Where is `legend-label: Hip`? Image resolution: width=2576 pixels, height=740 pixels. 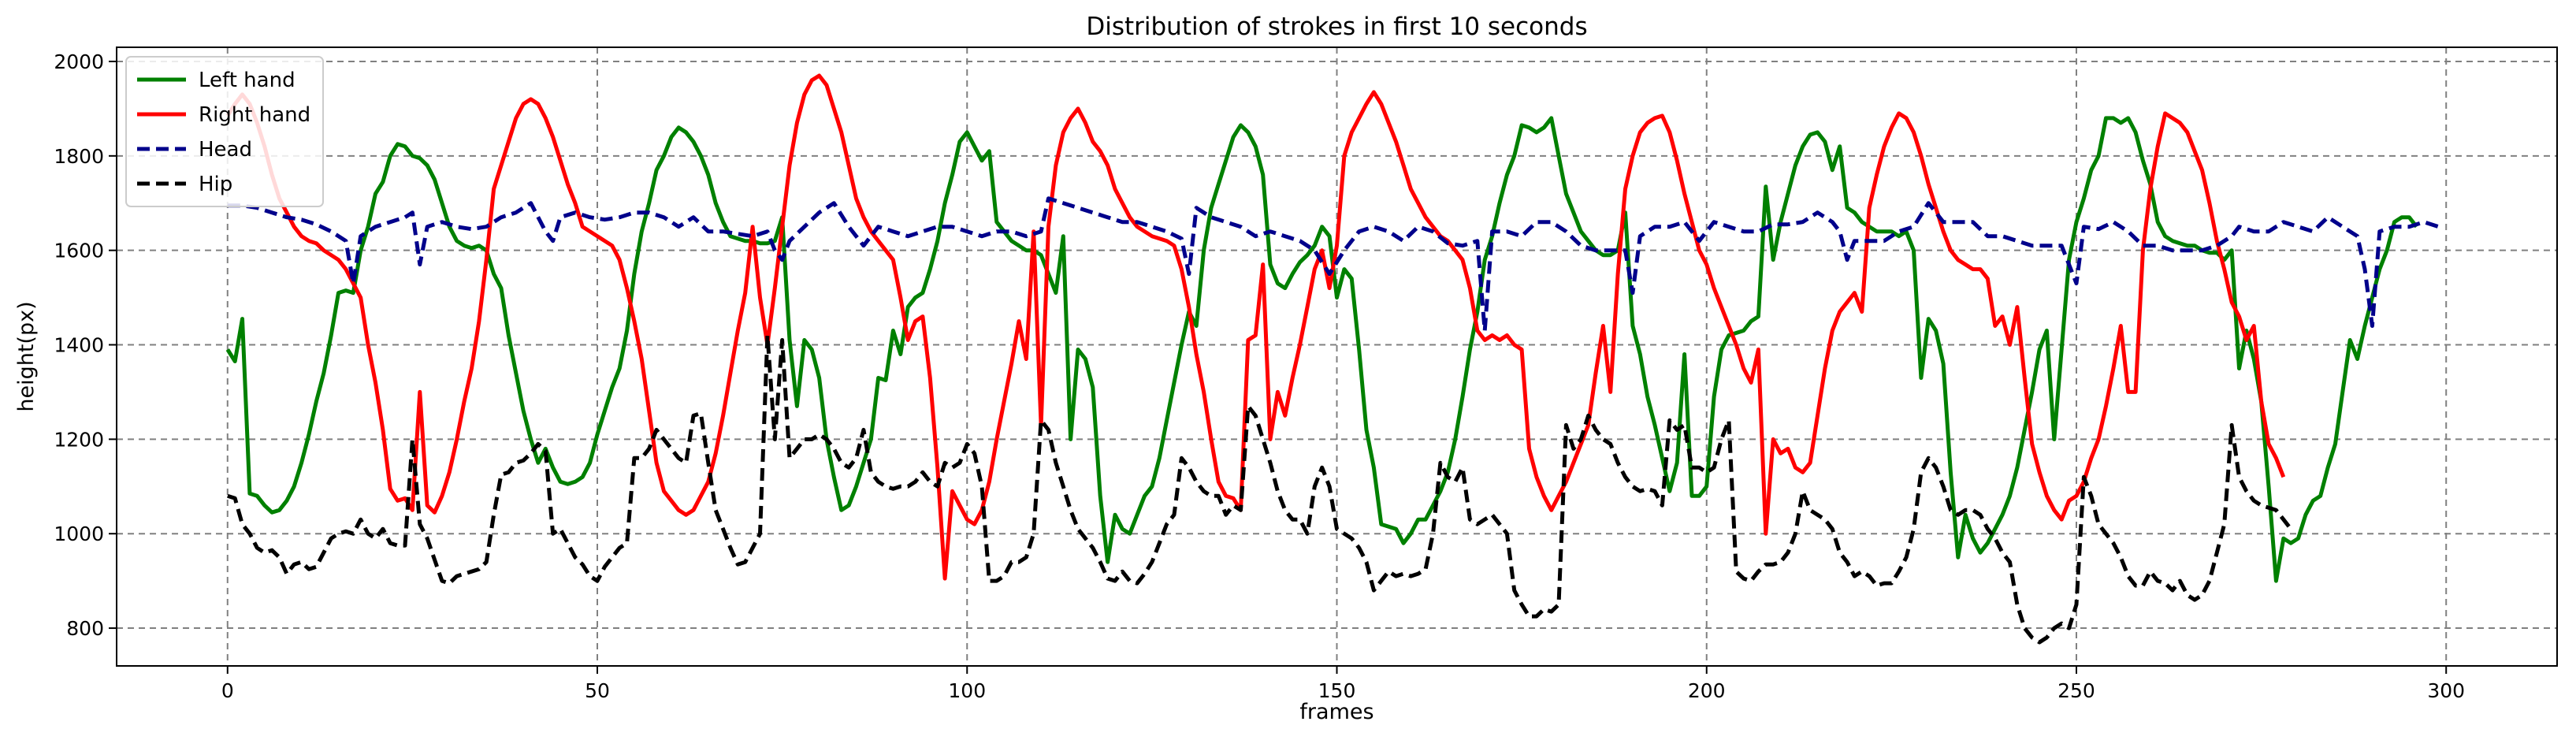
legend-label: Hip is located at coordinates (215, 184).